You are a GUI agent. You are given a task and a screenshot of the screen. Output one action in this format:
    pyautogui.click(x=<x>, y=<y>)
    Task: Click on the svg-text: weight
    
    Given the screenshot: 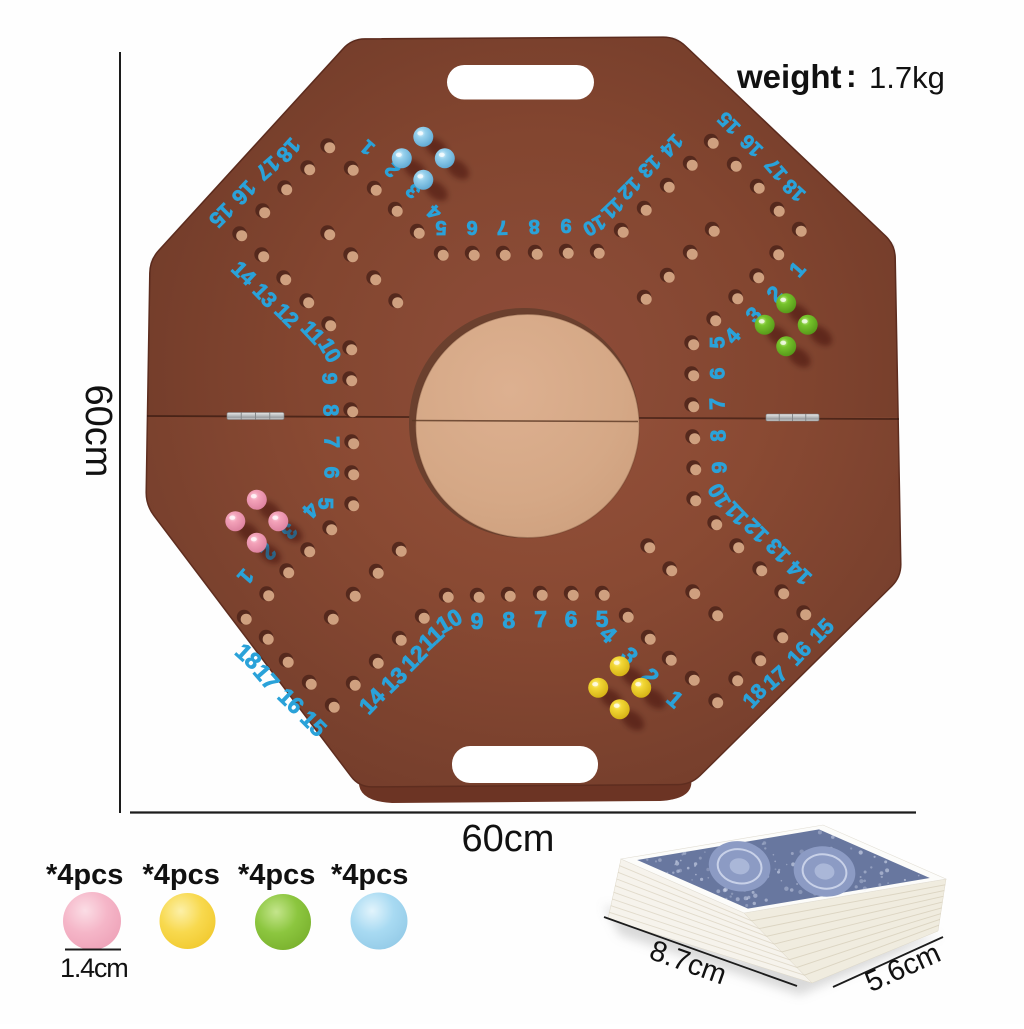 What is the action you would take?
    pyautogui.click(x=789, y=76)
    